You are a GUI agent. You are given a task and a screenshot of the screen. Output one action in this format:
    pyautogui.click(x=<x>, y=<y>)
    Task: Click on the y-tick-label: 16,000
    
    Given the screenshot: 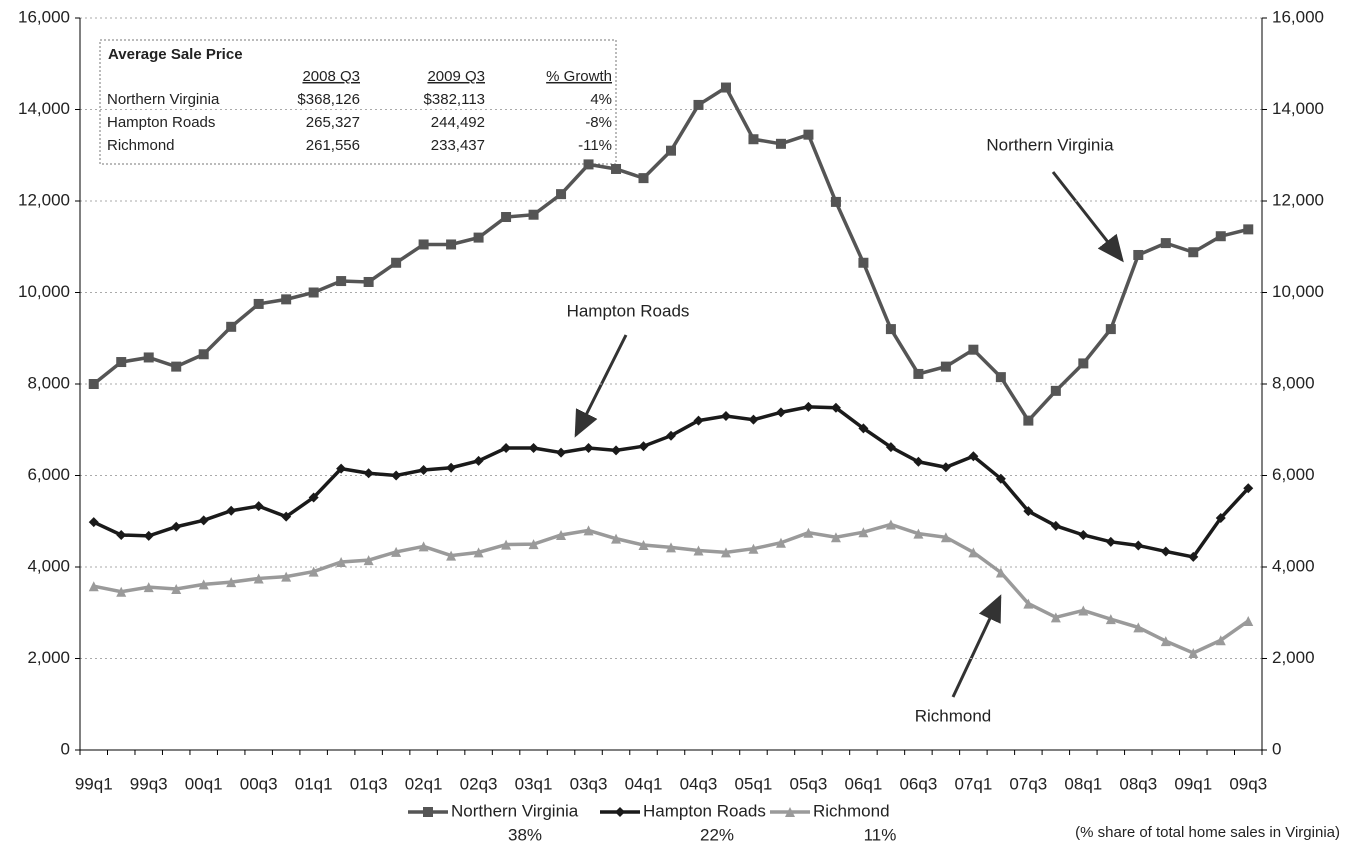 What is the action you would take?
    pyautogui.click(x=44, y=16)
    